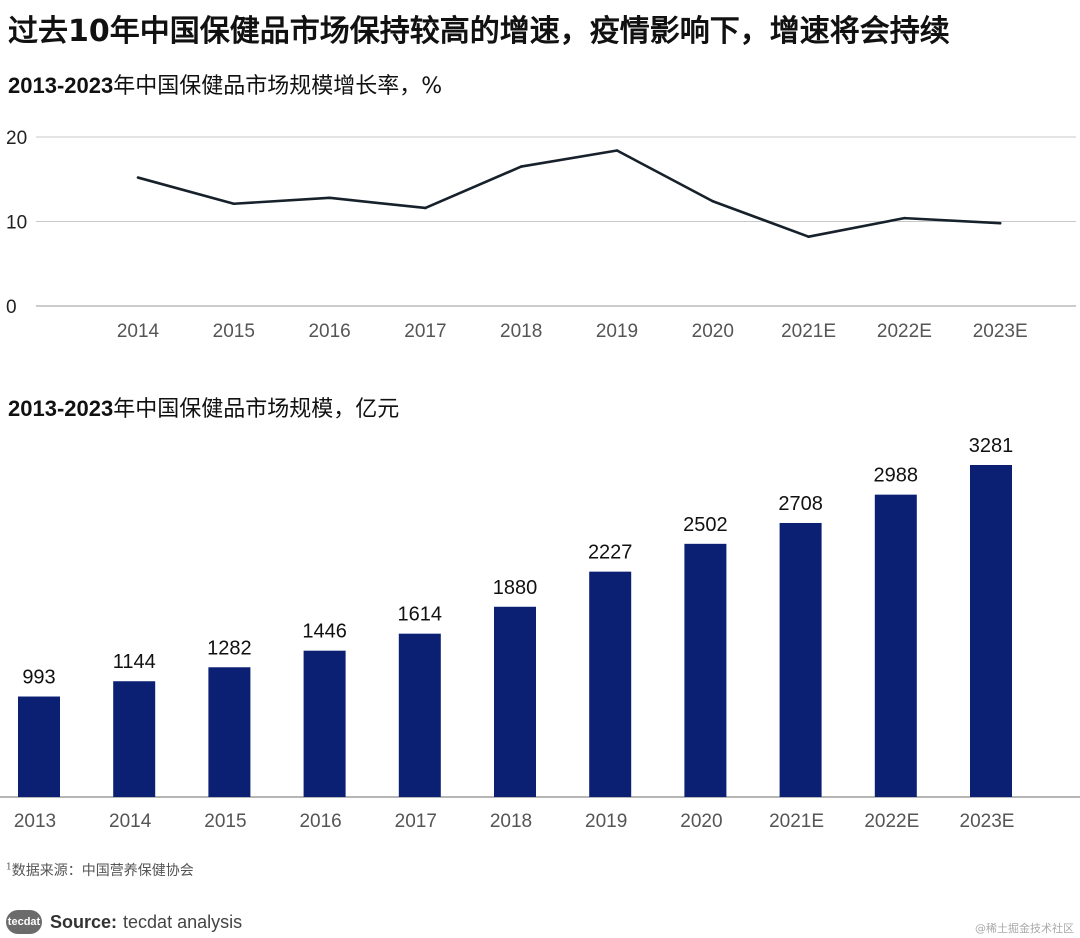 Image resolution: width=1080 pixels, height=938 pixels. I want to click on bar-chart-x-tick-label: 2017, so click(416, 821).